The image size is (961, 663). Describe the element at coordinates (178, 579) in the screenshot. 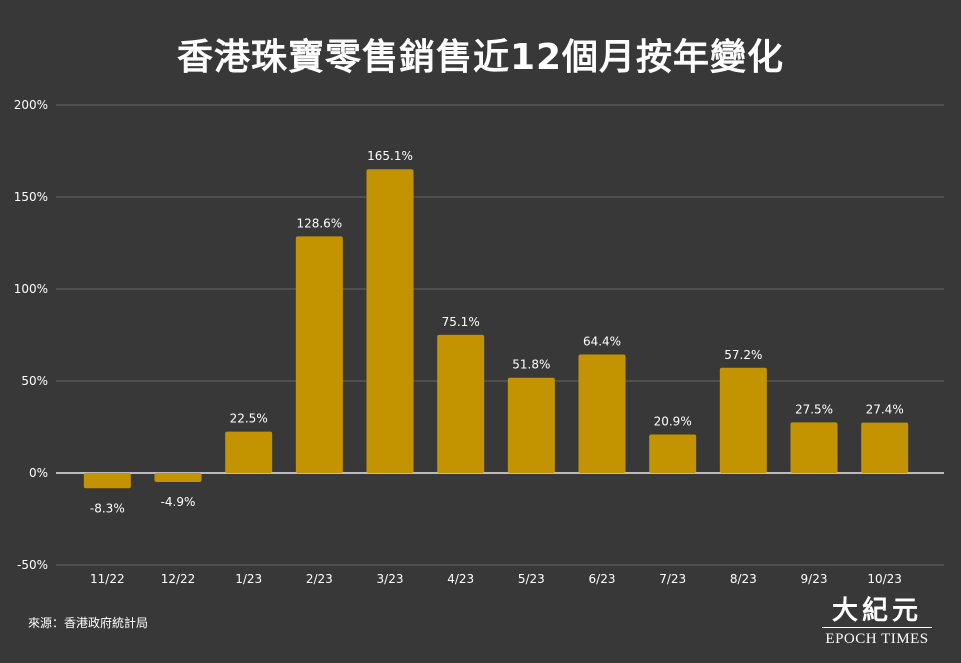

I see `x-tick-label: 12/22` at that location.